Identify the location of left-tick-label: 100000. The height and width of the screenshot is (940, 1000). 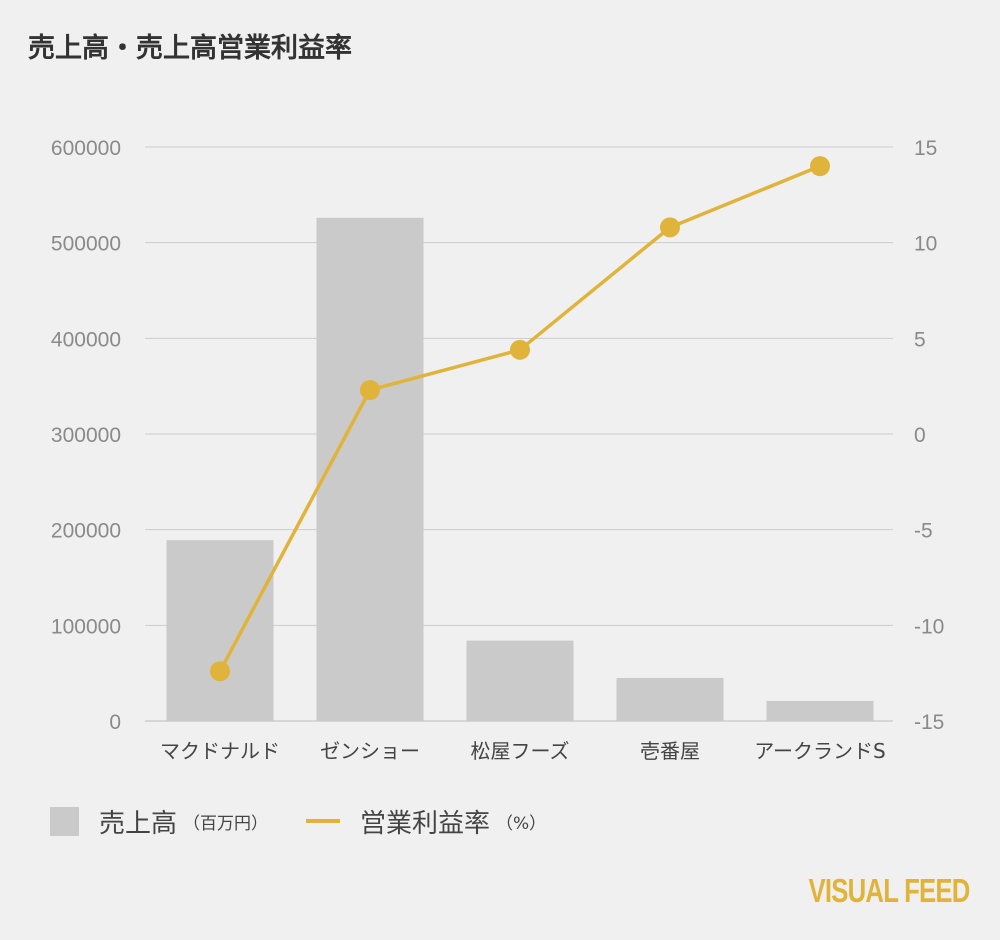
(86, 626).